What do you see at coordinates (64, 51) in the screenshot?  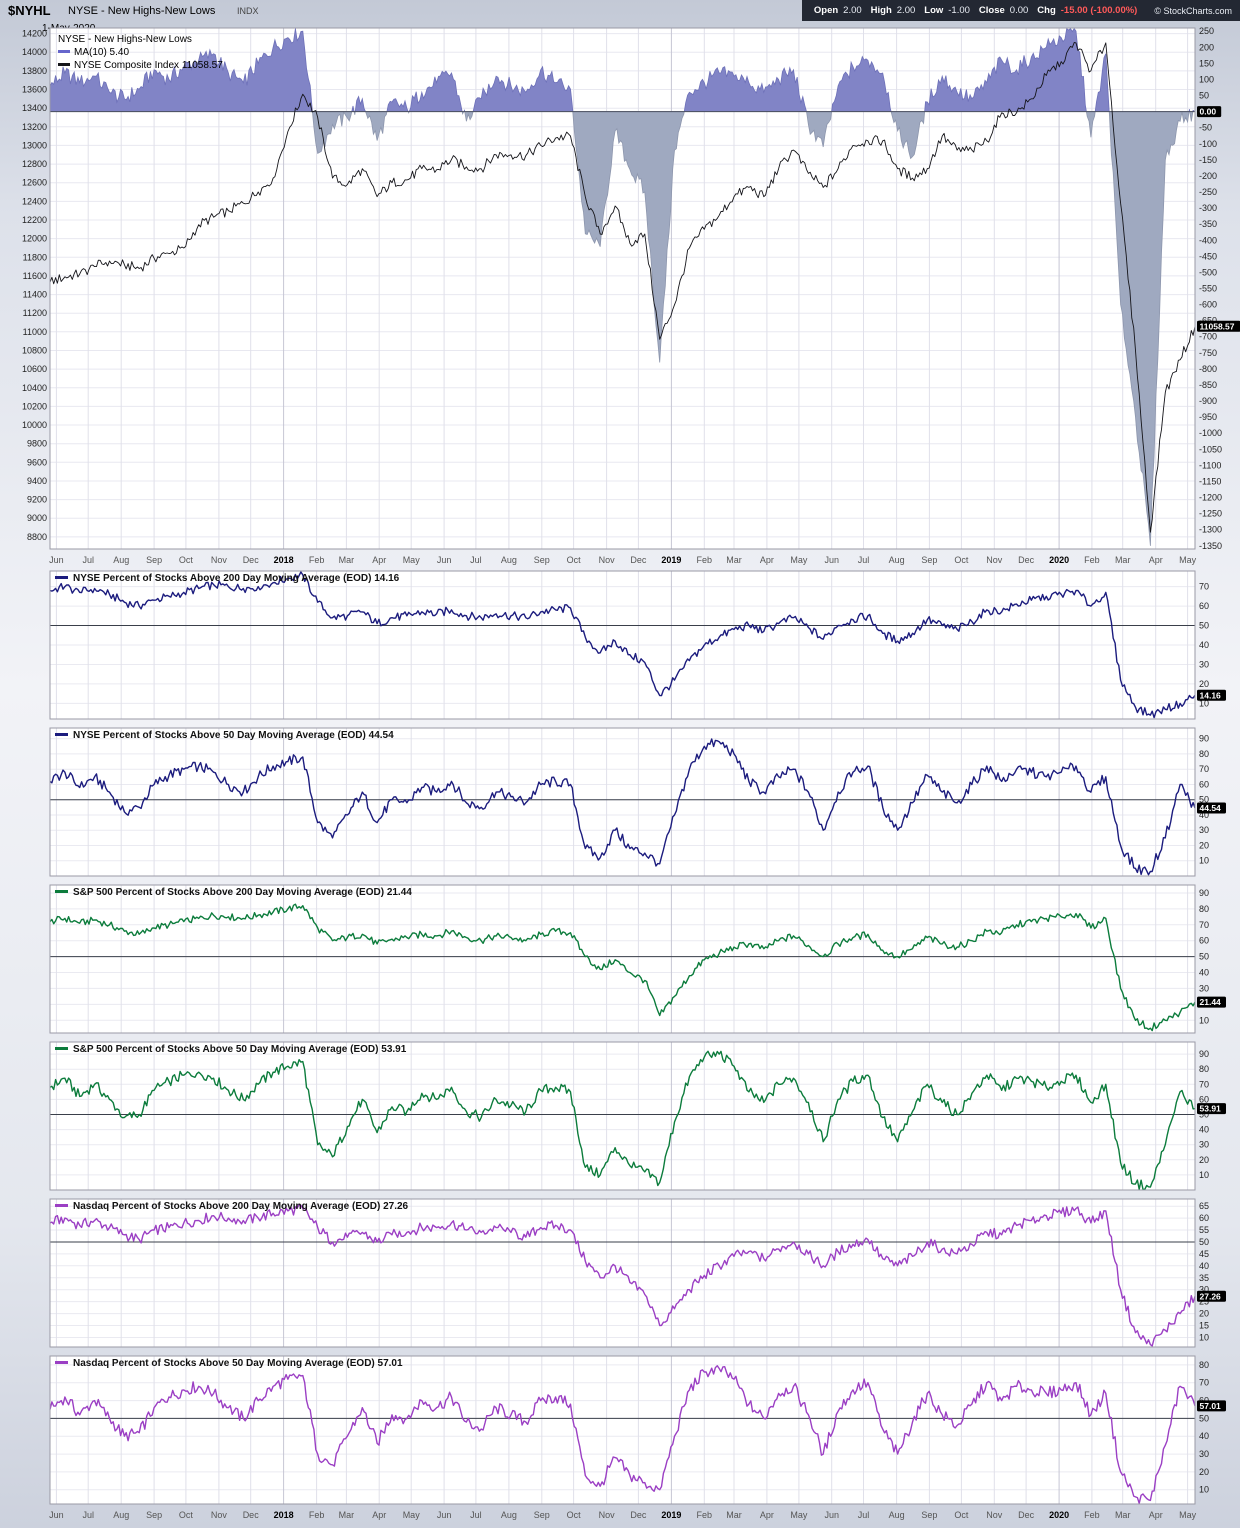 I see `ma-swatch-icon` at bounding box center [64, 51].